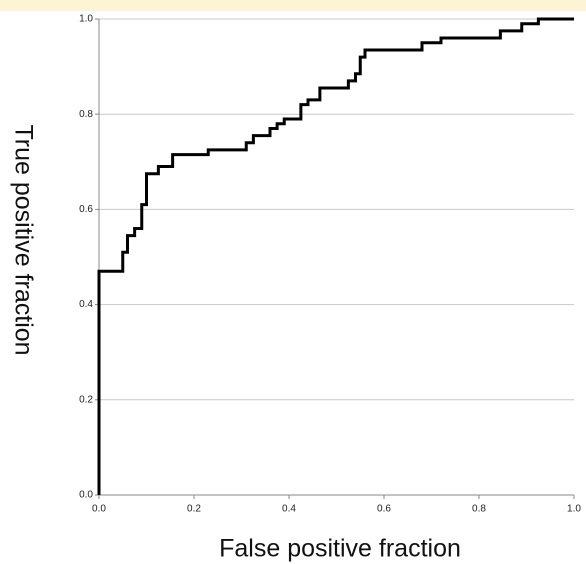 The image size is (586, 564). I want to click on x-axis-title: False positive fraction, so click(340, 549).